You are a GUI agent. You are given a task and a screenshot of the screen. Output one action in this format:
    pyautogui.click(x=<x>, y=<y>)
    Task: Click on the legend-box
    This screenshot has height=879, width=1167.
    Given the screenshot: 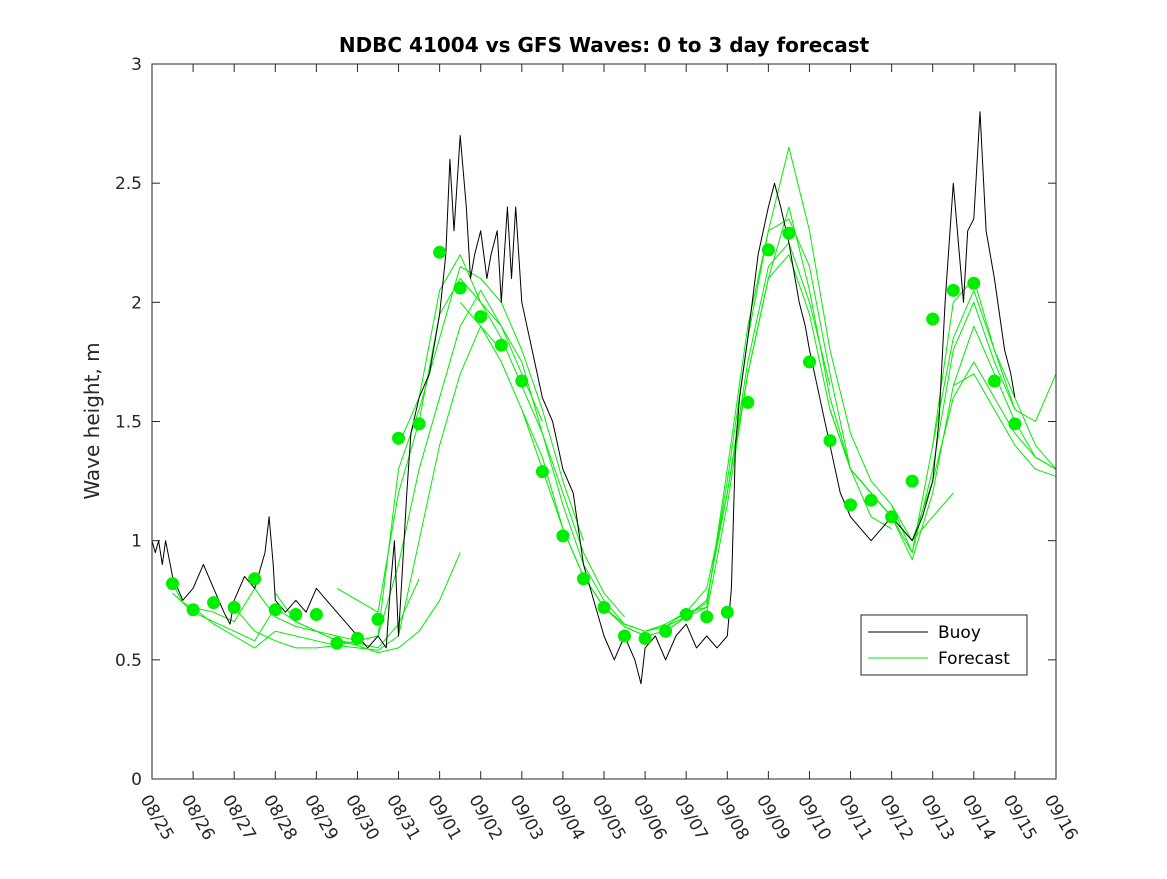 What is the action you would take?
    pyautogui.click(x=944, y=645)
    